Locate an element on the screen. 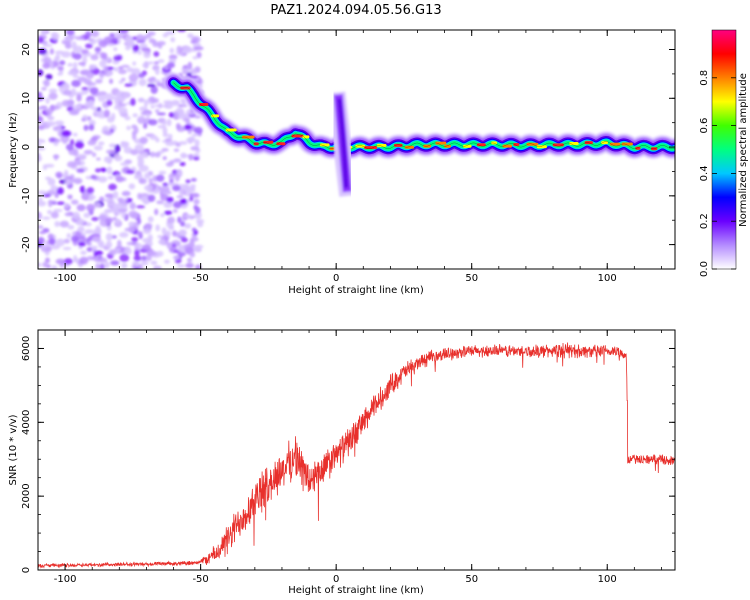 Image resolution: width=750 pixels, height=600 pixels. noise-blobs is located at coordinates (121, 149).